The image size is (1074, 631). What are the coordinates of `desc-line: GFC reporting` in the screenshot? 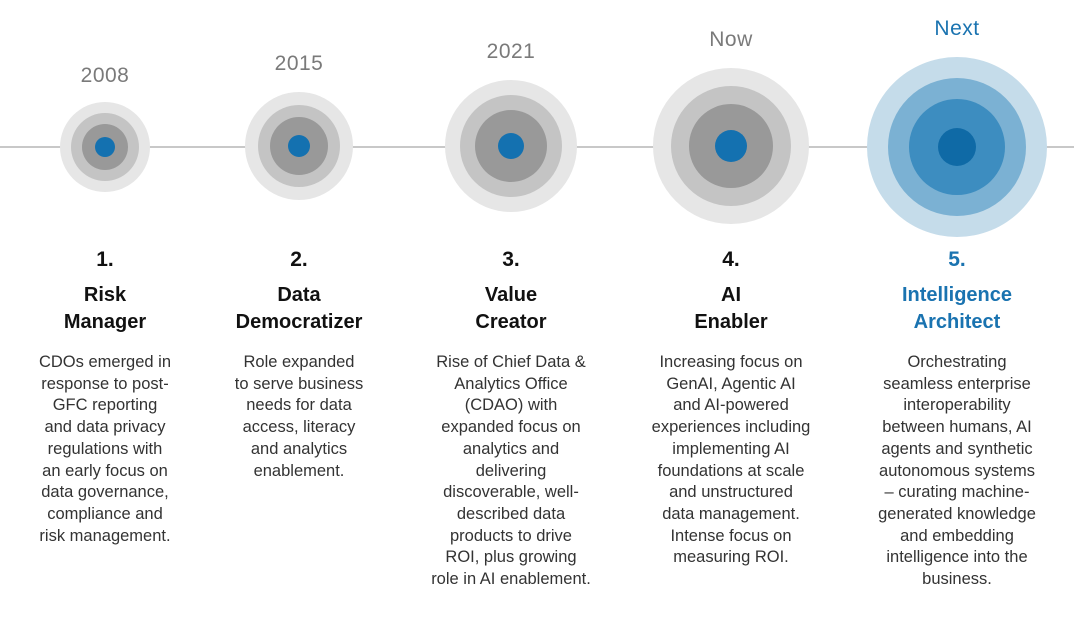 It's located at (105, 405).